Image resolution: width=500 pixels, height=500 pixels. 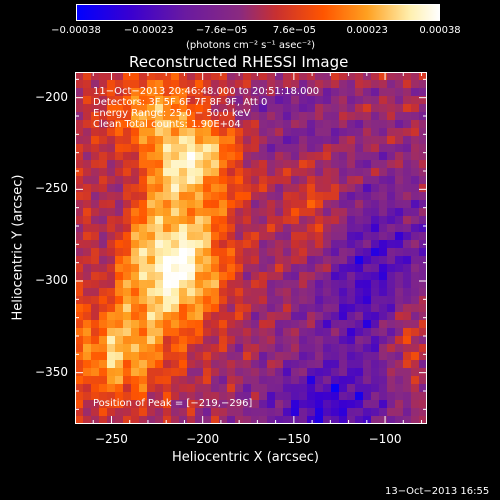 What do you see at coordinates (51, 371) in the screenshot?
I see `y-tick-label: −350` at bounding box center [51, 371].